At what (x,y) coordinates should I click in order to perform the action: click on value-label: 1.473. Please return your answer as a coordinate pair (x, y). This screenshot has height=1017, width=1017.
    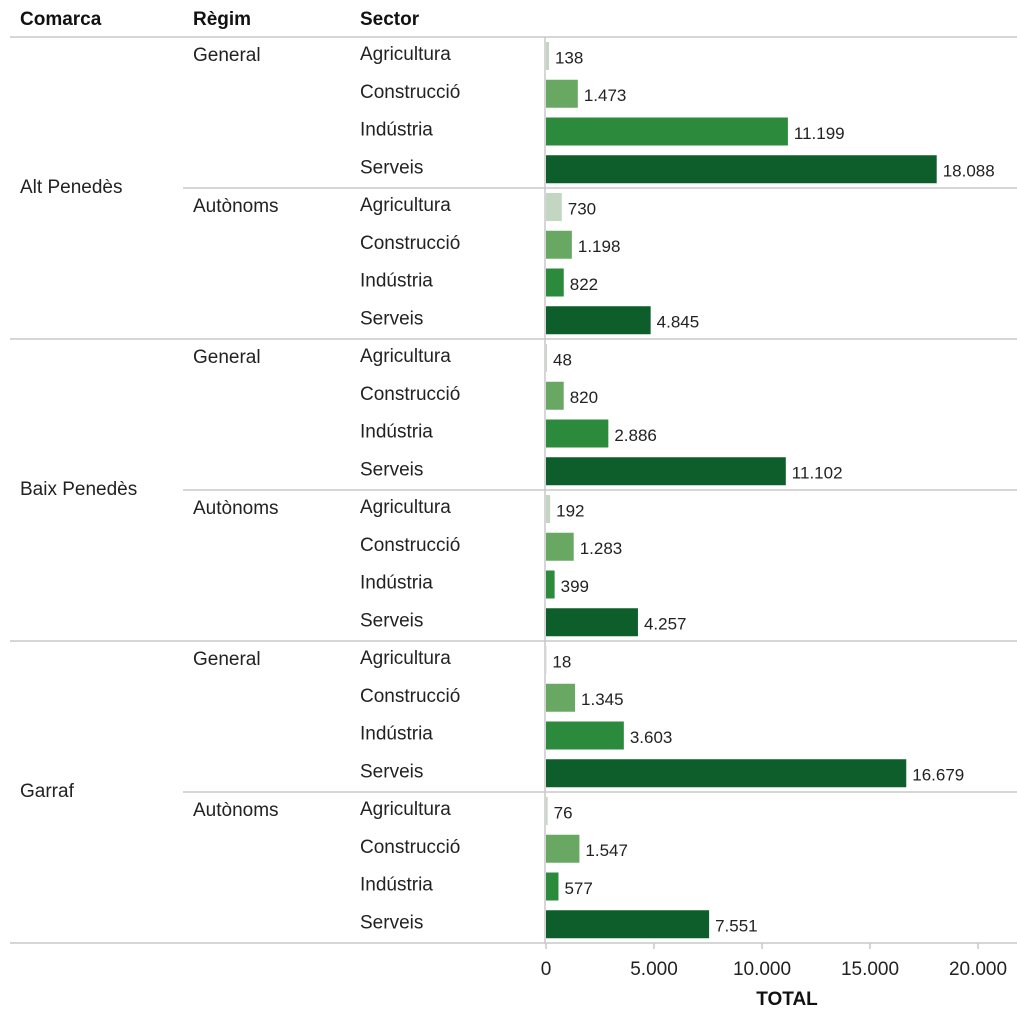
    Looking at the image, I should click on (605, 95).